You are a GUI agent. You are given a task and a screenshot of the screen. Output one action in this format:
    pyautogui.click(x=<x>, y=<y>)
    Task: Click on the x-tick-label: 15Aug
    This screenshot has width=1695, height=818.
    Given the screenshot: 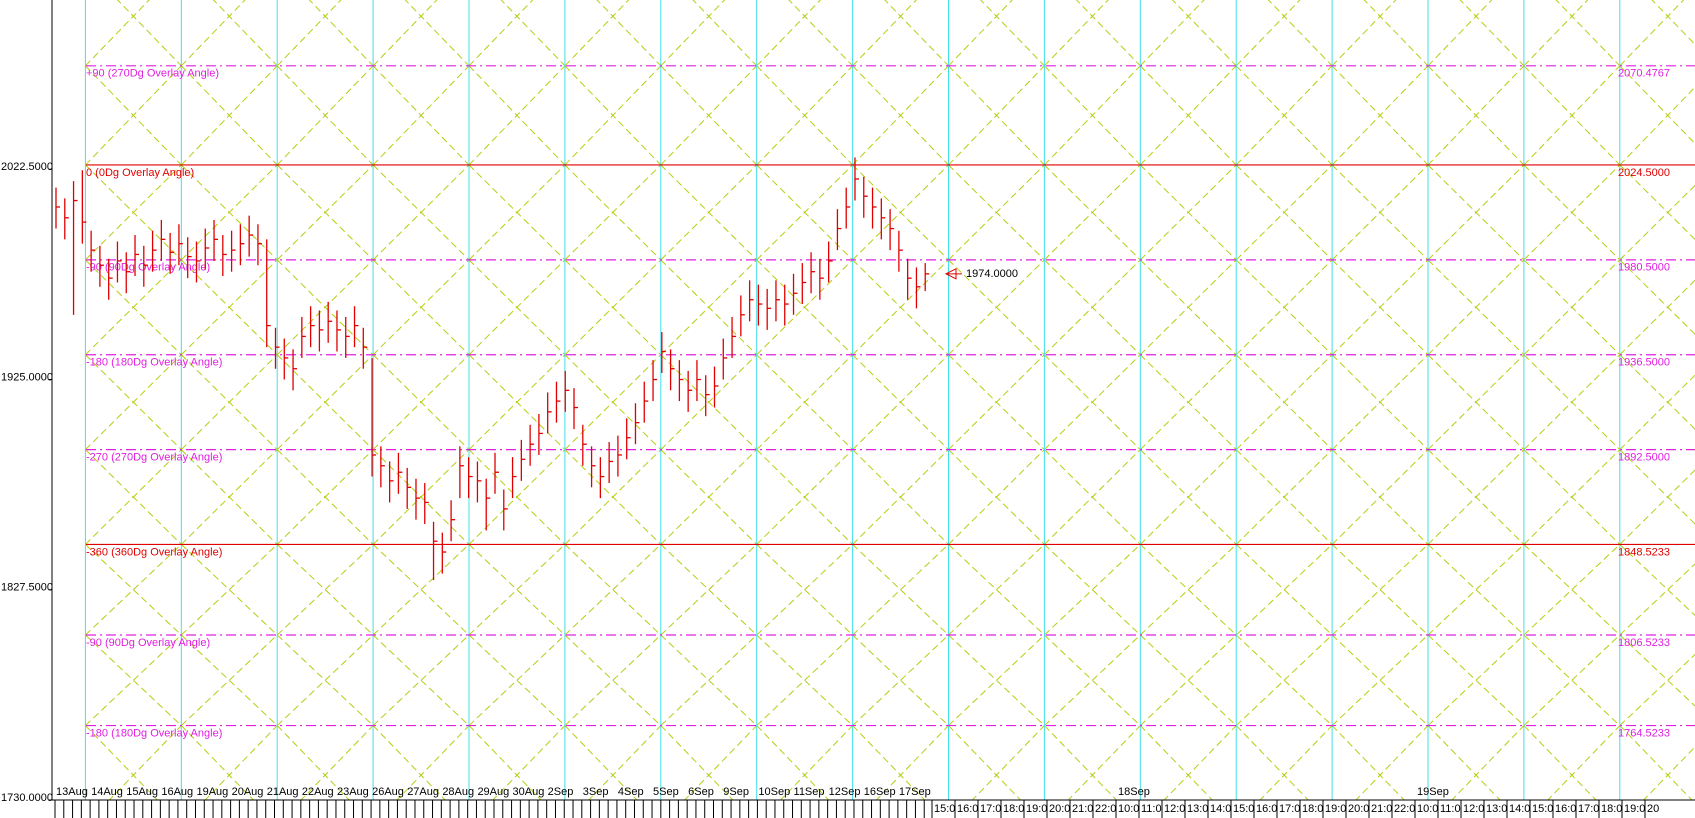 What is the action you would take?
    pyautogui.click(x=142, y=792)
    